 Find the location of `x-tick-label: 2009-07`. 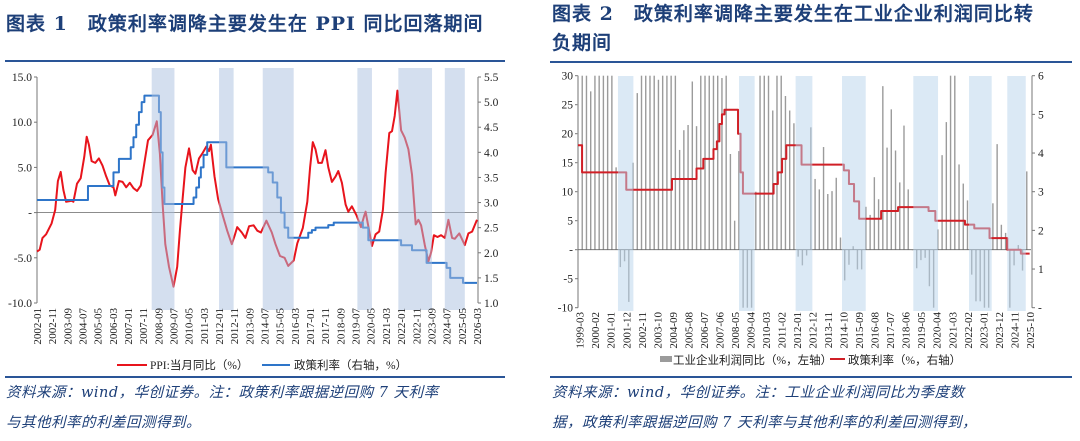

x-tick-label: 2009-07 is located at coordinates (175, 326).